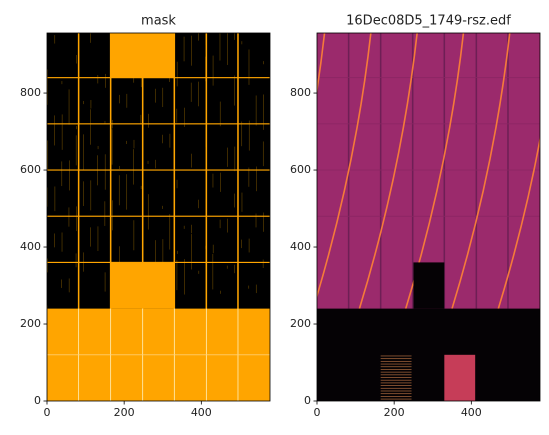 The image size is (549, 435). I want to click on y-tick-label: 200, so click(300, 323).